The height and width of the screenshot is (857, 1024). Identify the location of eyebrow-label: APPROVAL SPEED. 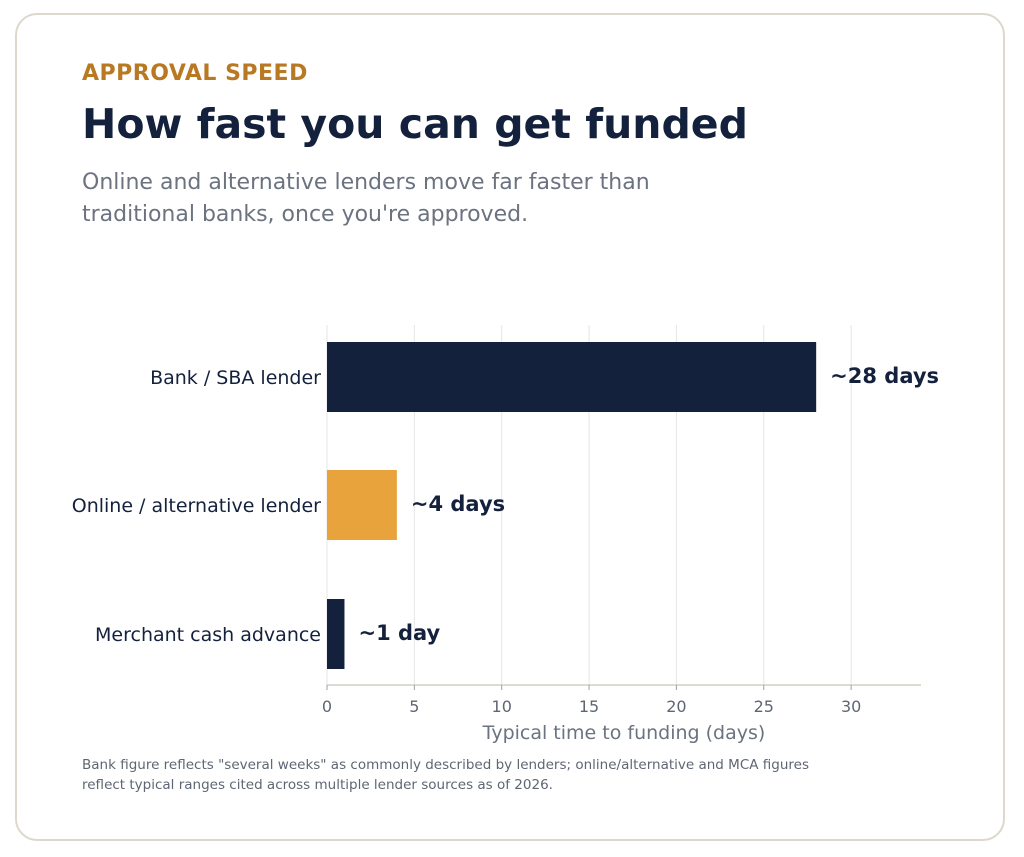
(195, 73).